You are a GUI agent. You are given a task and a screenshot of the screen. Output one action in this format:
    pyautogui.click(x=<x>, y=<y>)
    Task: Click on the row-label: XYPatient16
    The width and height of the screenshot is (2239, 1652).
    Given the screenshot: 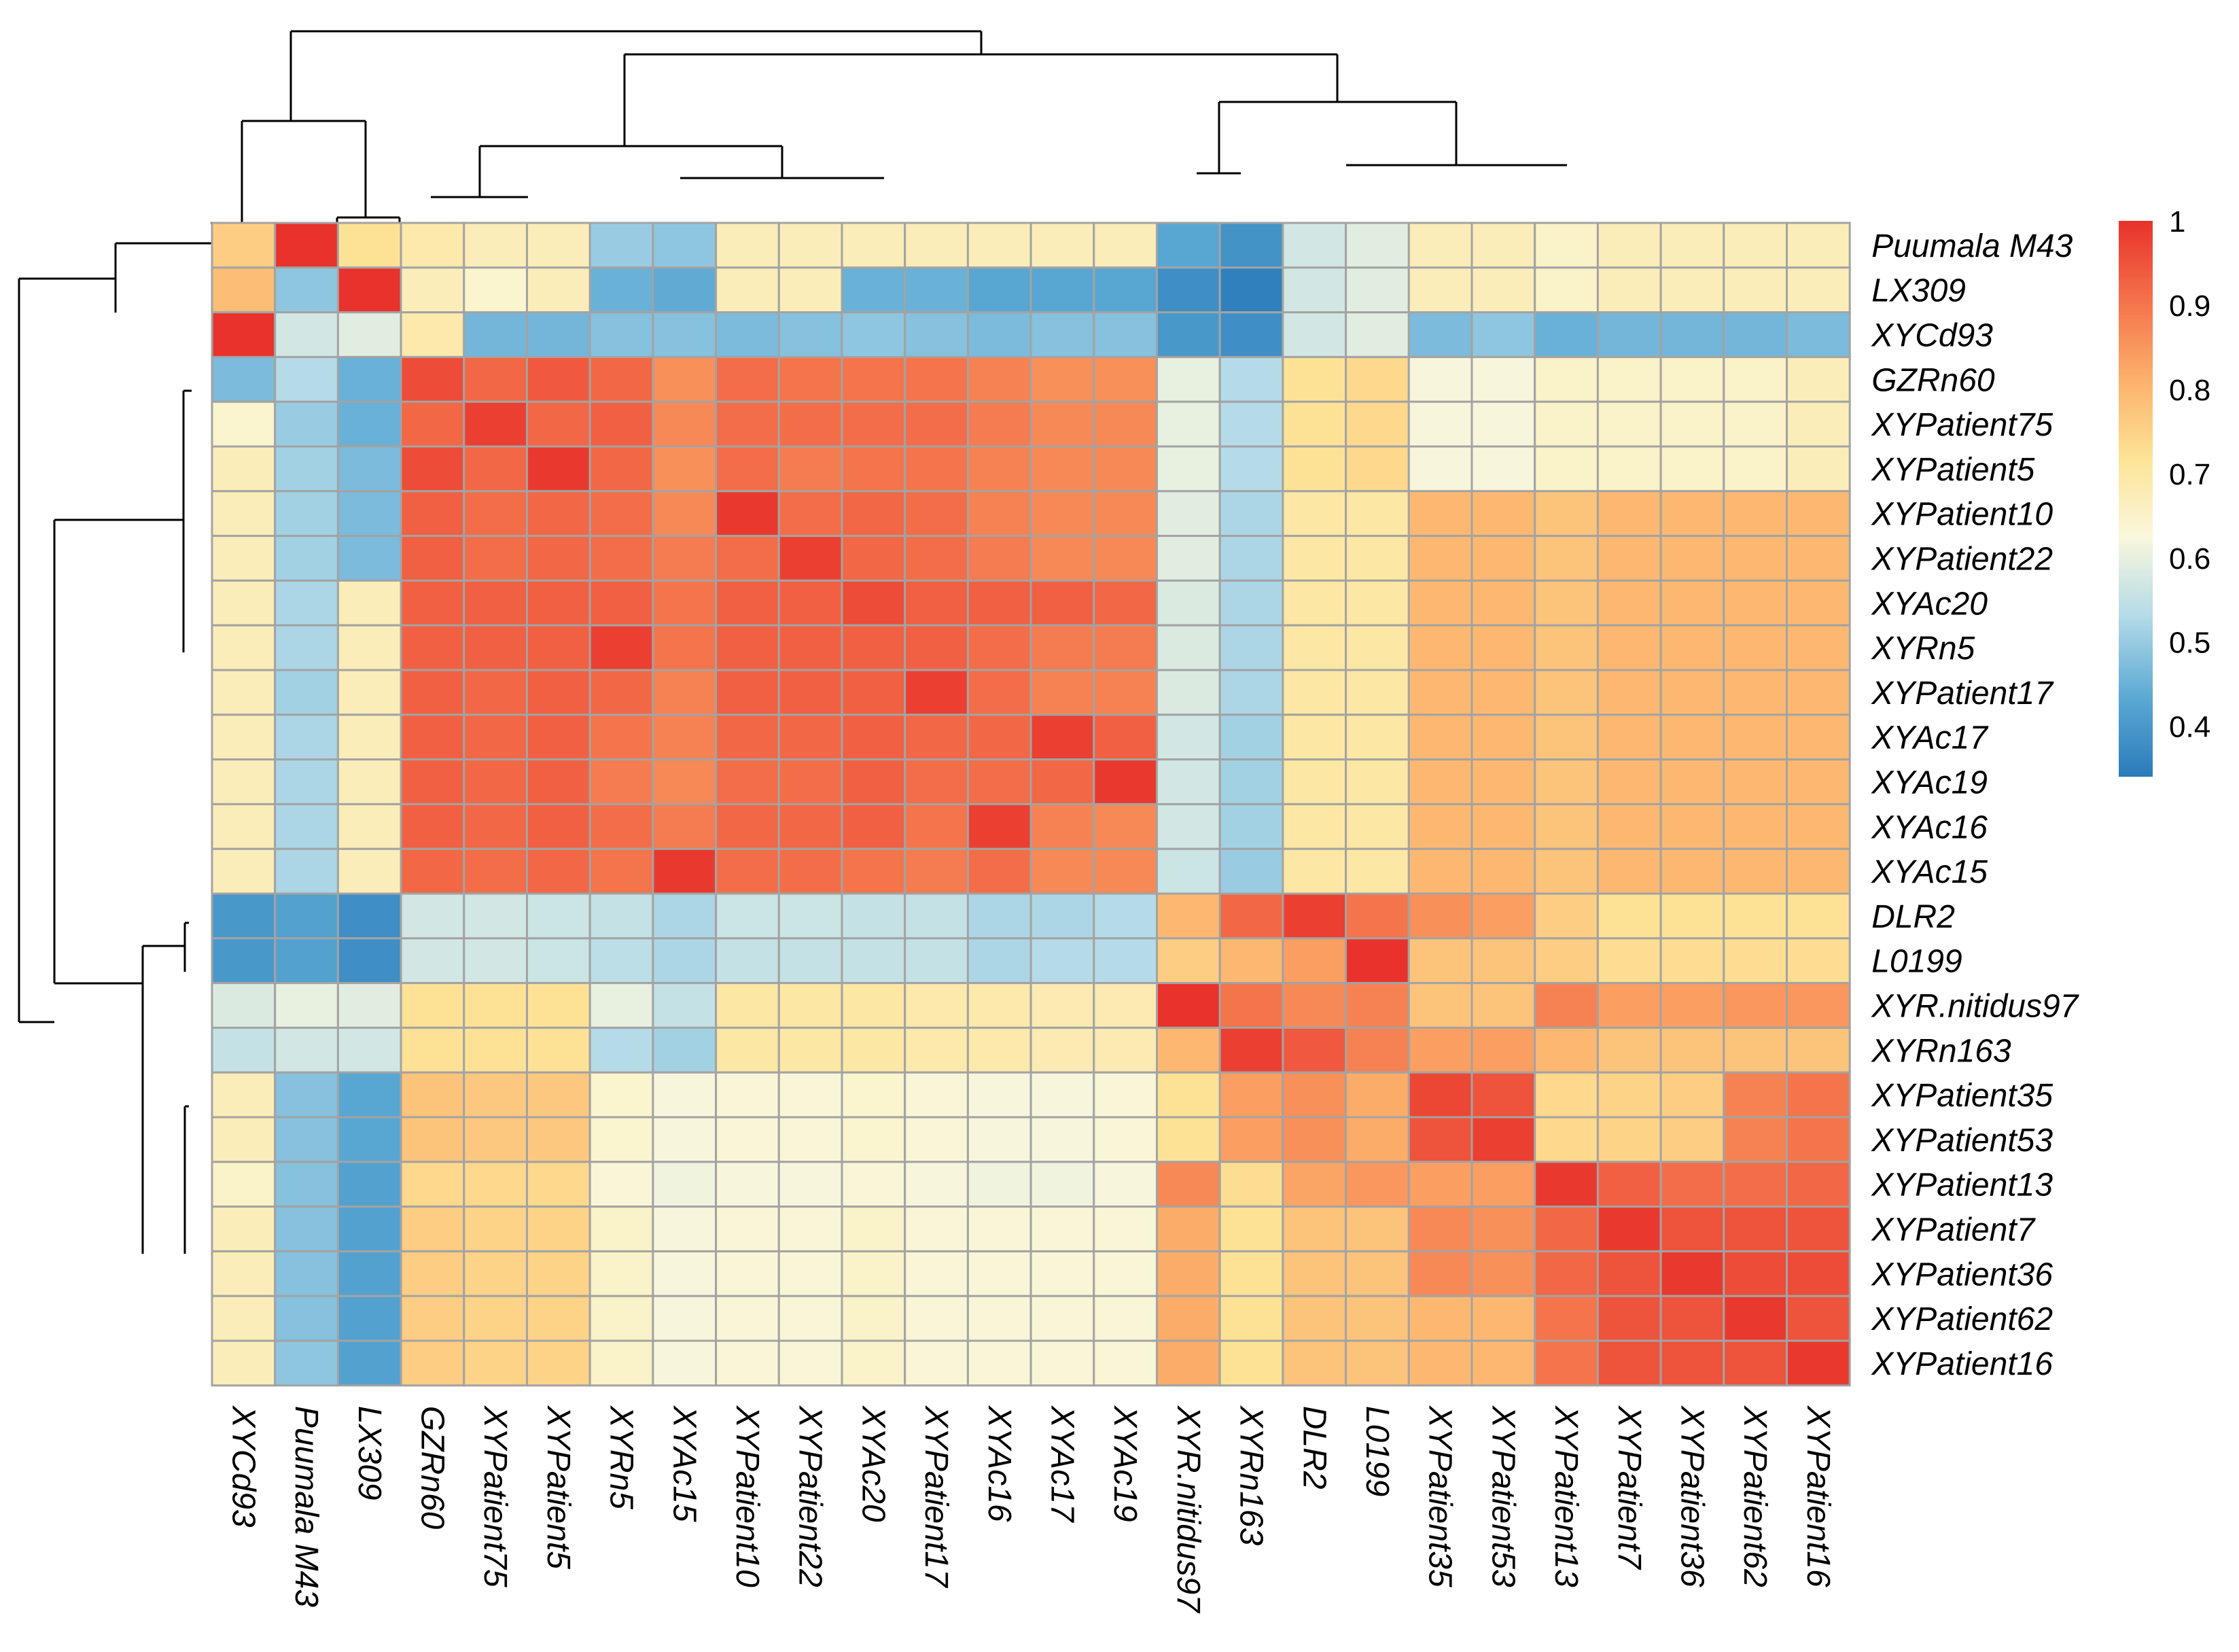 What is the action you would take?
    pyautogui.click(x=1962, y=1364)
    